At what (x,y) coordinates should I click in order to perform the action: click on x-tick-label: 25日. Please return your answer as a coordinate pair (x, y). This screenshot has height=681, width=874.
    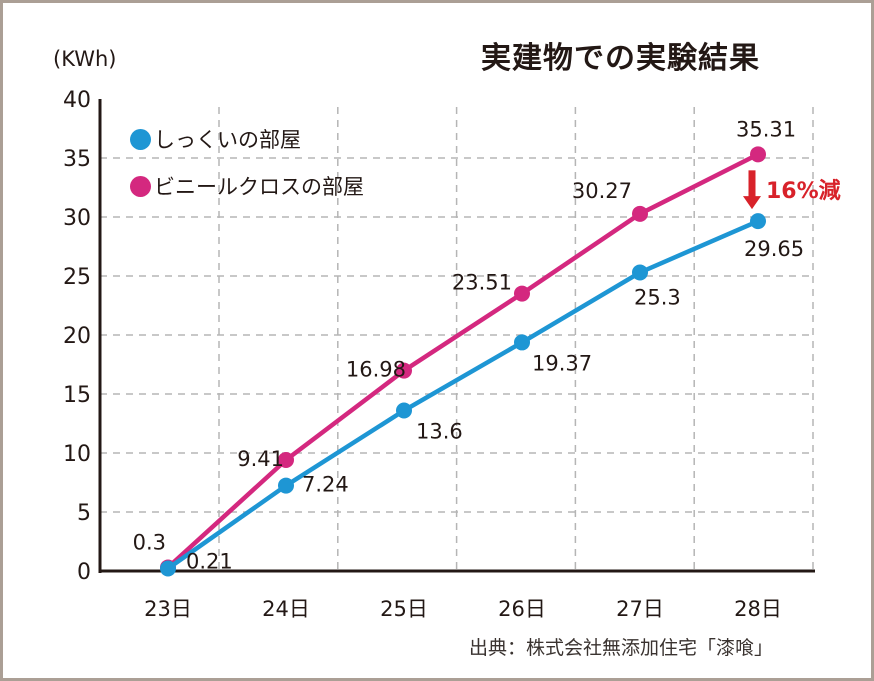
    Looking at the image, I should click on (404, 609).